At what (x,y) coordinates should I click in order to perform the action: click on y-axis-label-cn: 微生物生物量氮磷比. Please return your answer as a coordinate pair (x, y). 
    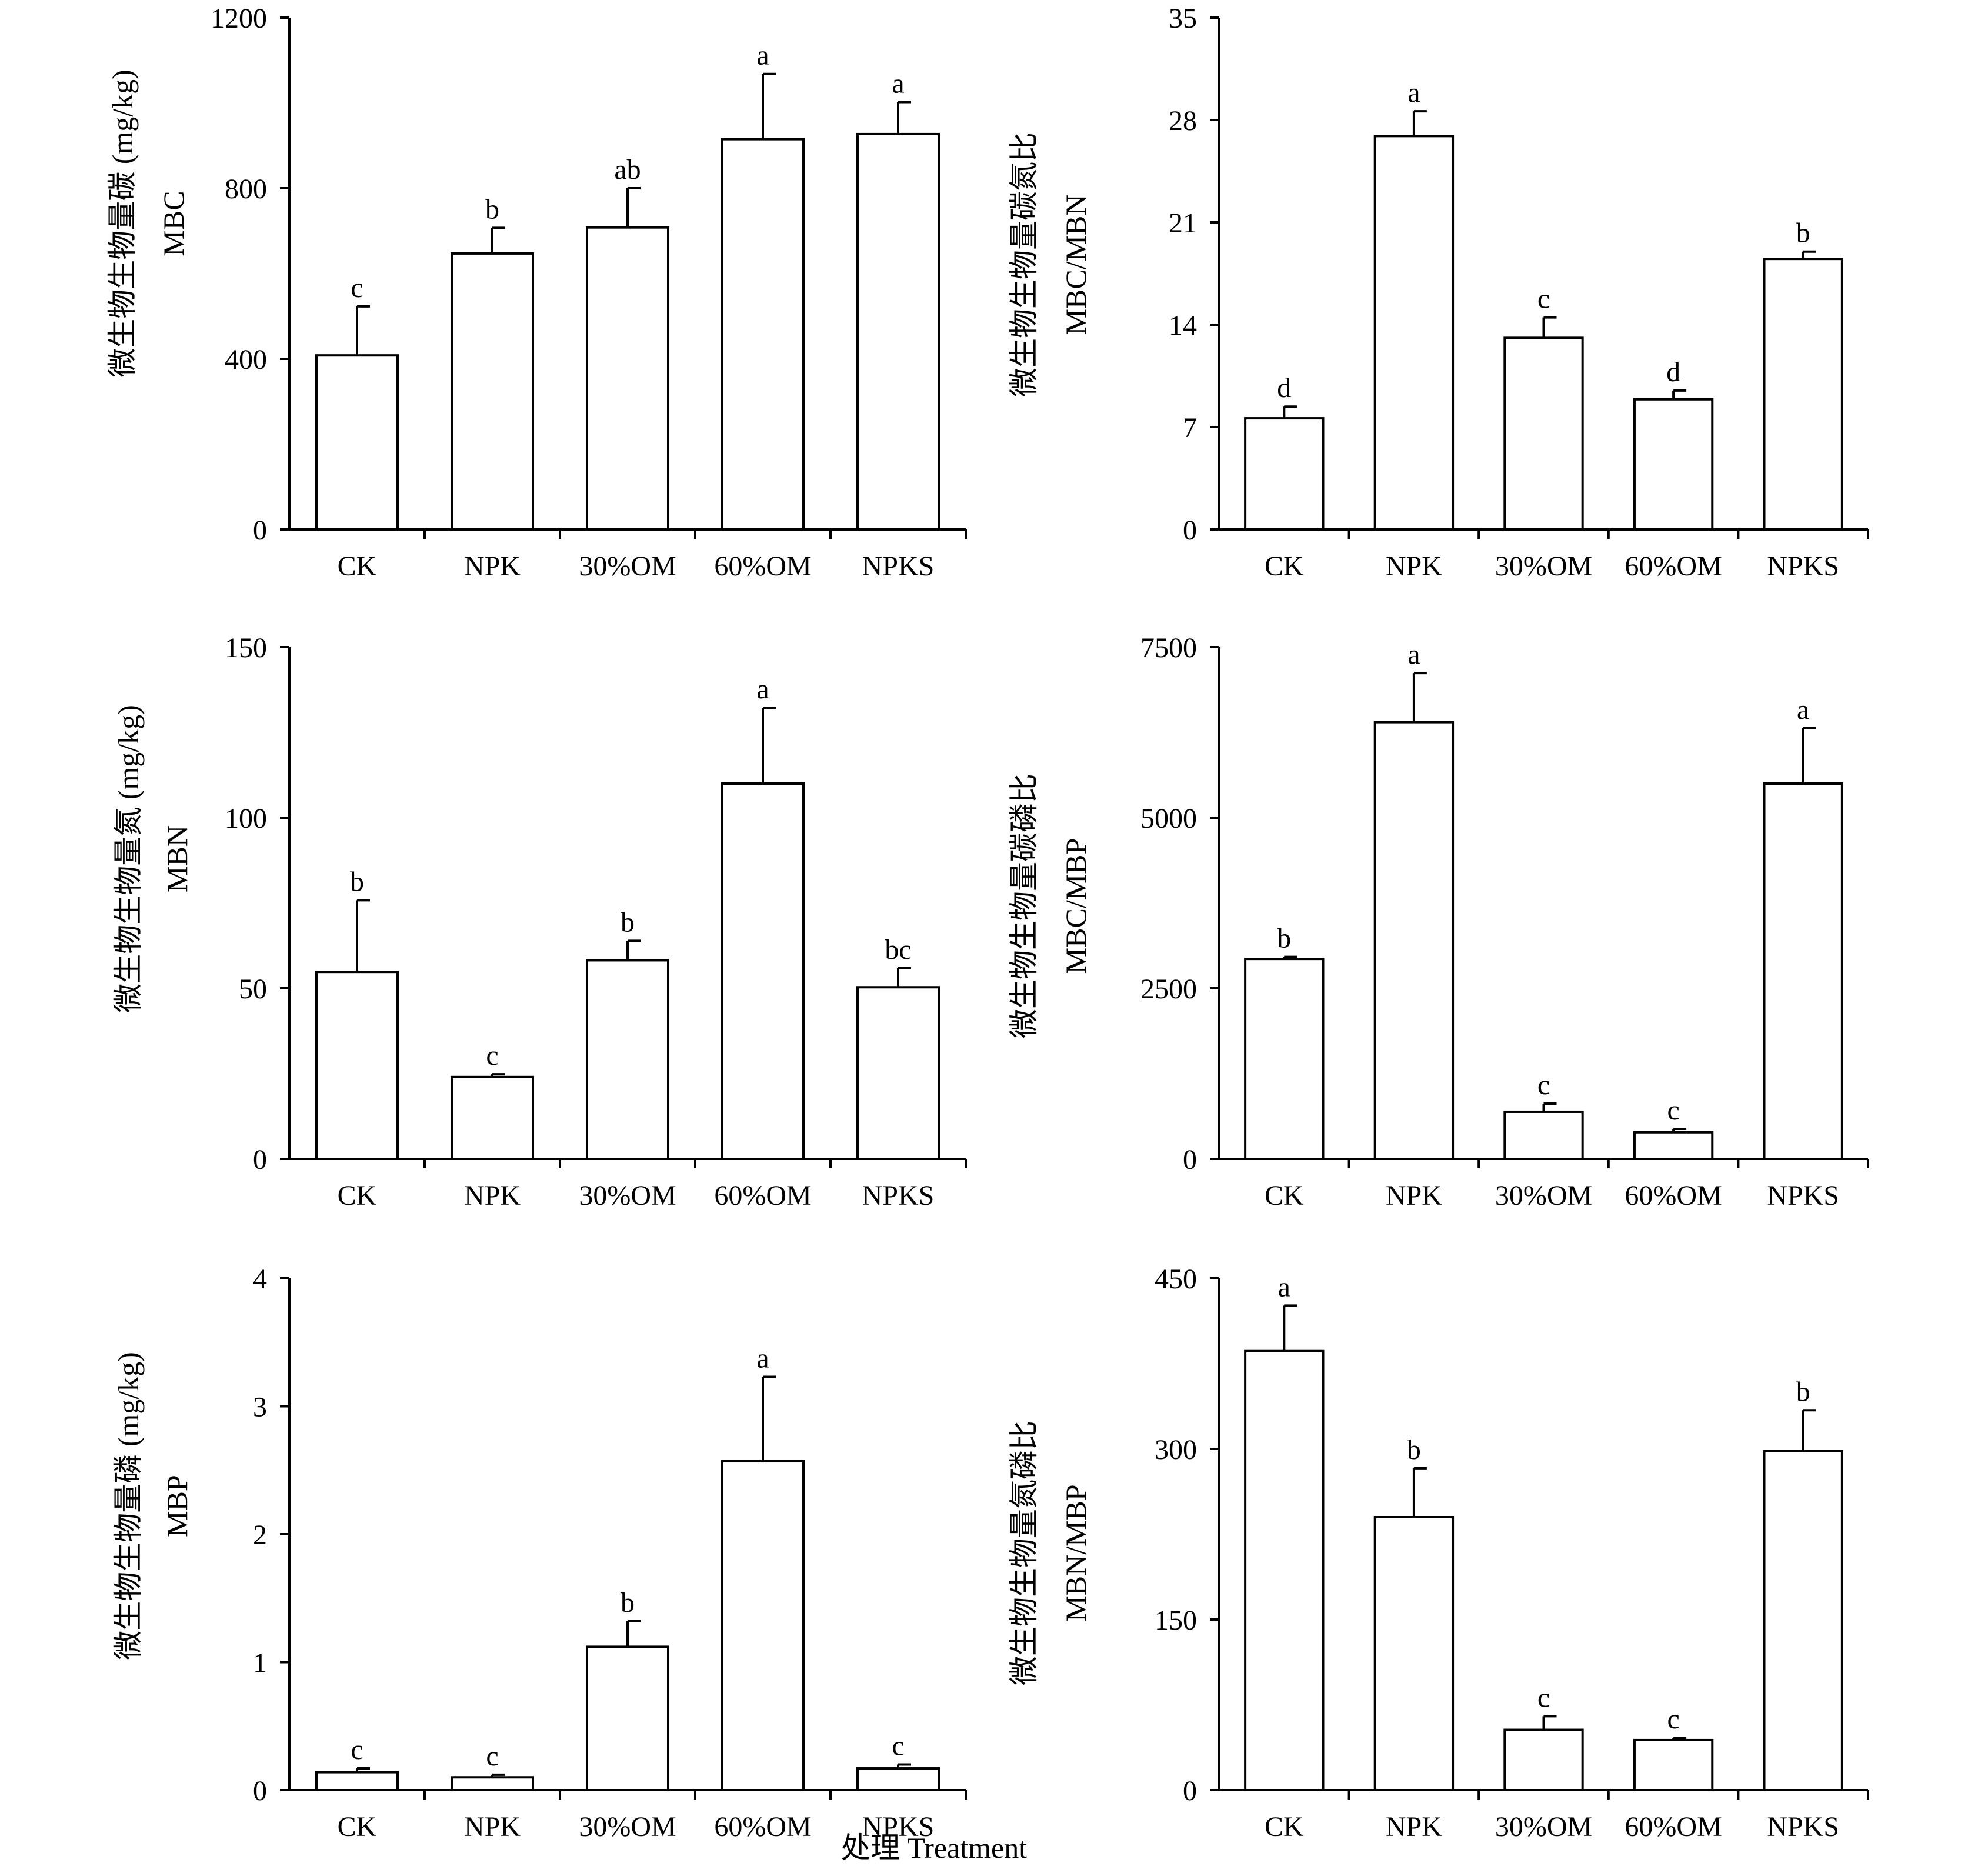
    Looking at the image, I should click on (1024, 1553).